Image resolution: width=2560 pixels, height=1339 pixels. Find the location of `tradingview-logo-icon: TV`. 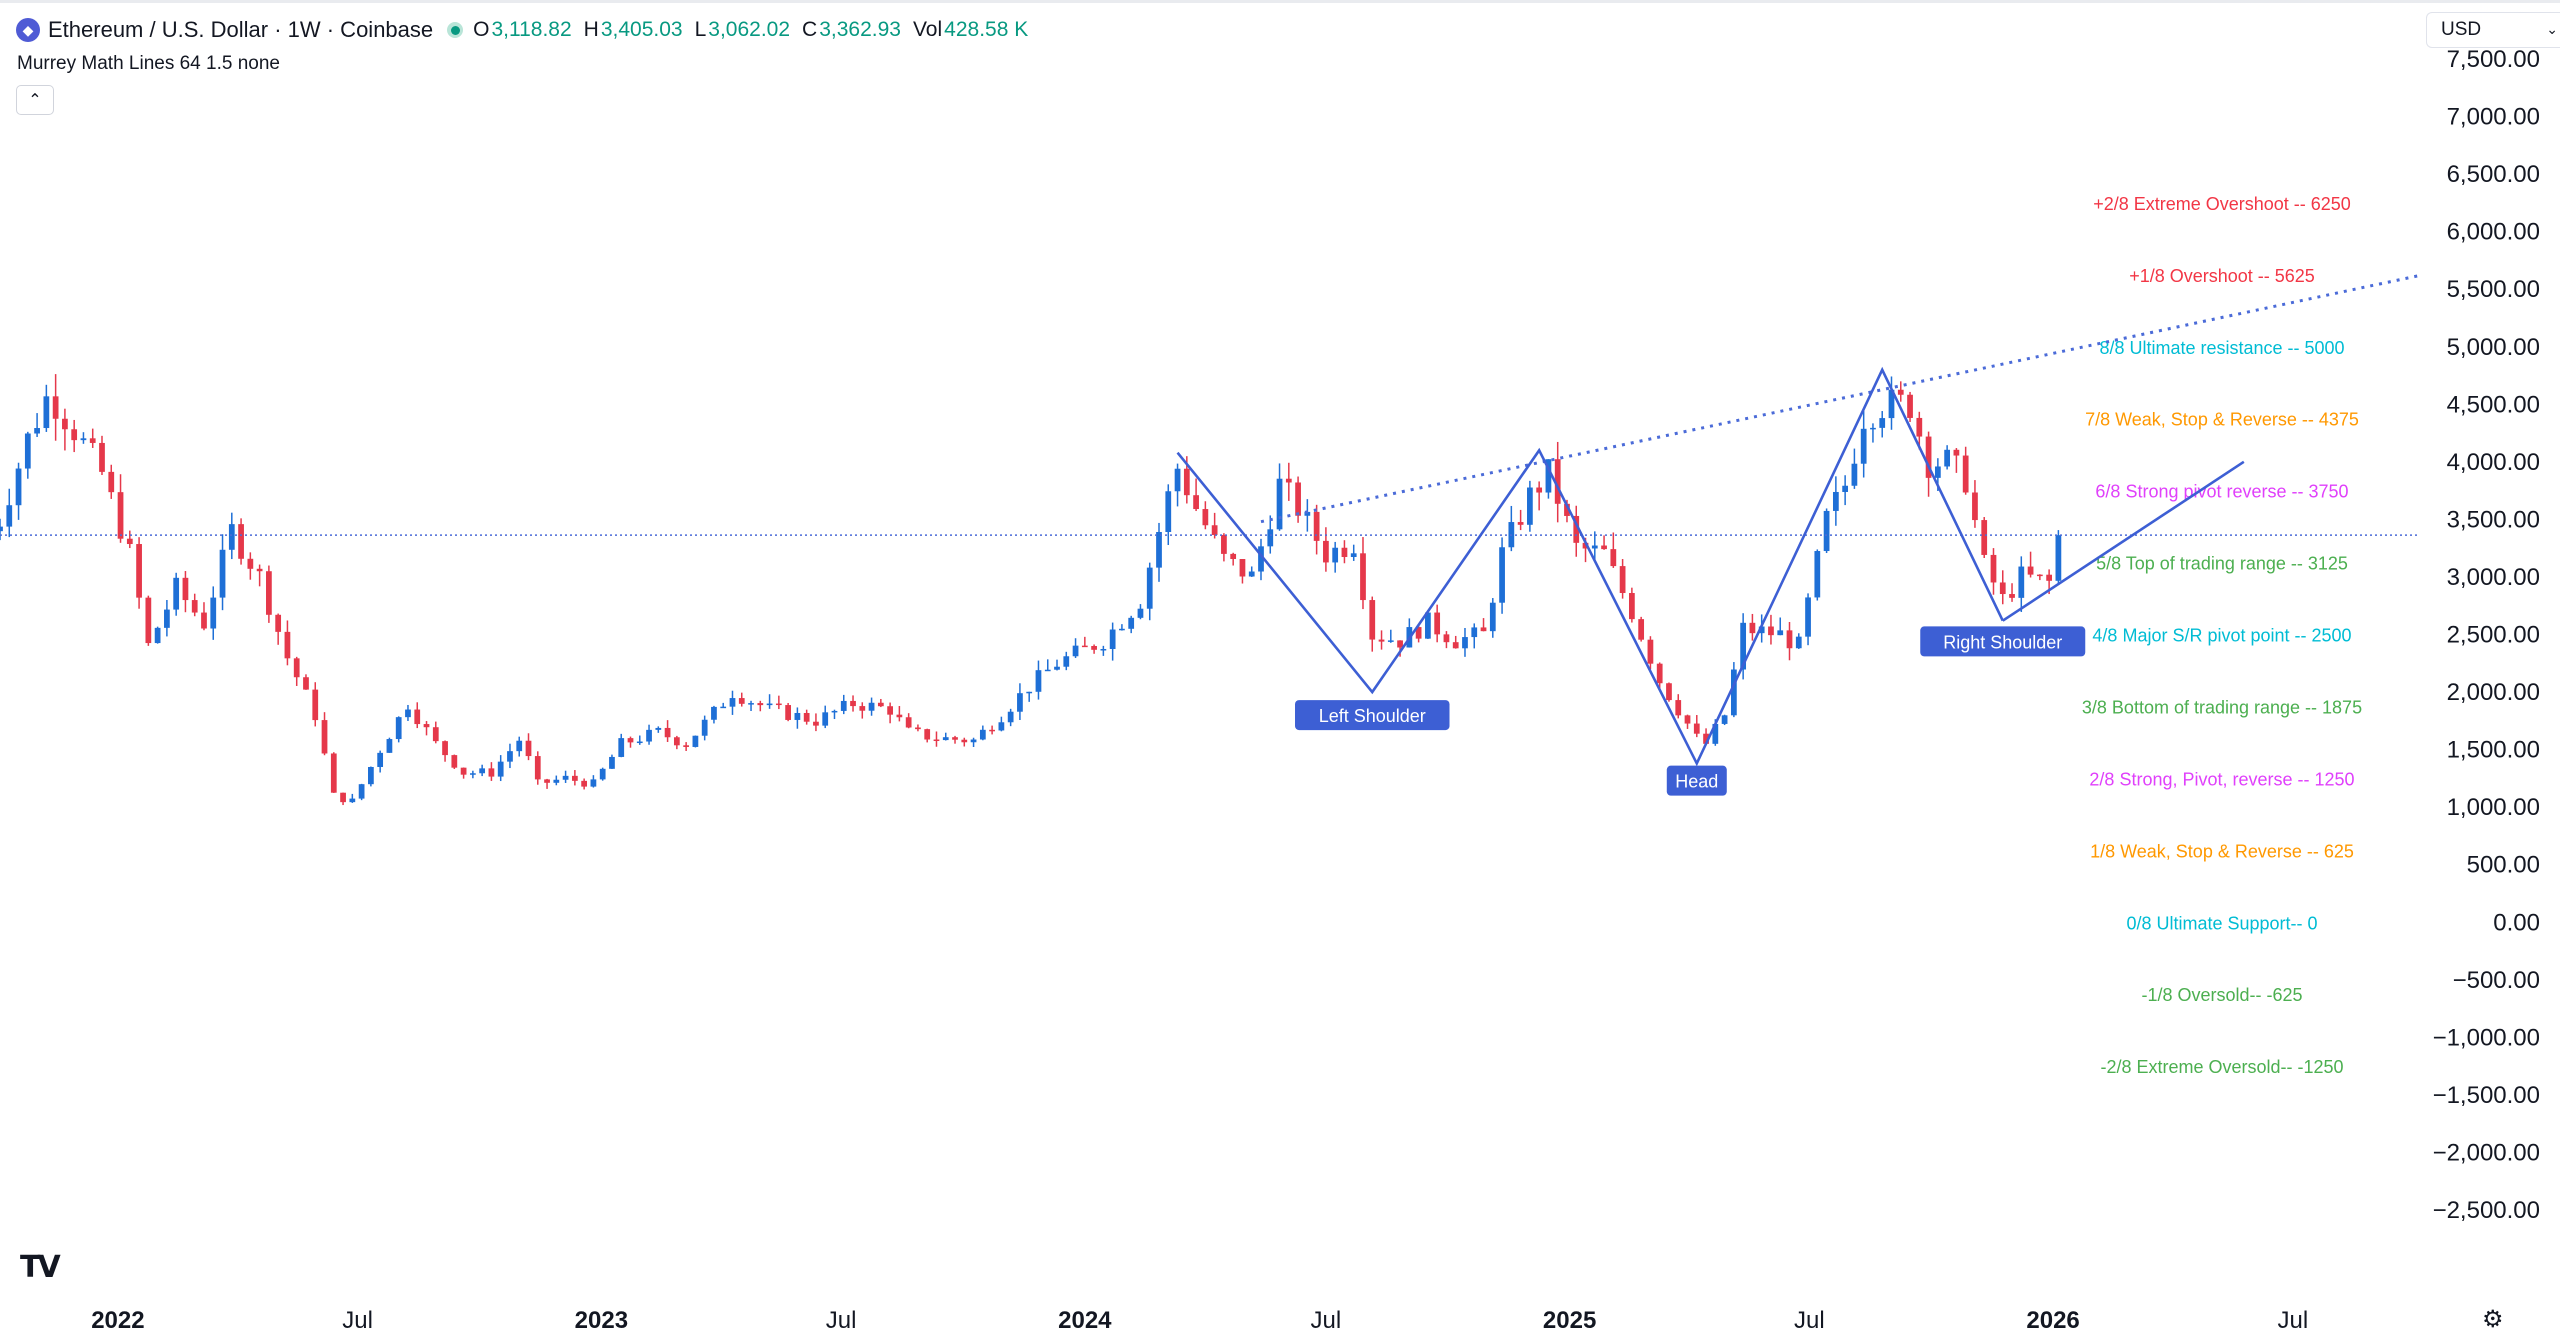

tradingview-logo-icon: TV is located at coordinates (40, 1267).